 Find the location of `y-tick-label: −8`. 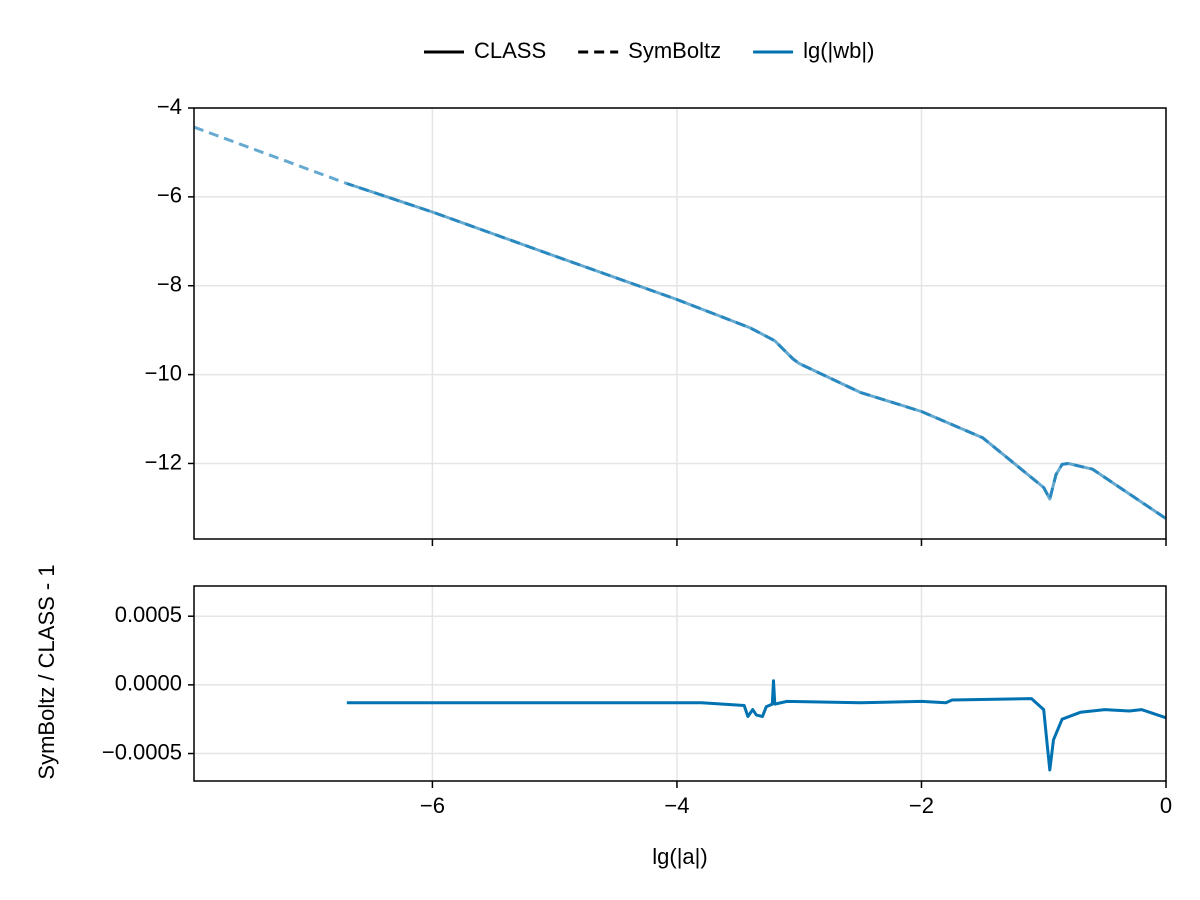

y-tick-label: −8 is located at coordinates (169, 284).